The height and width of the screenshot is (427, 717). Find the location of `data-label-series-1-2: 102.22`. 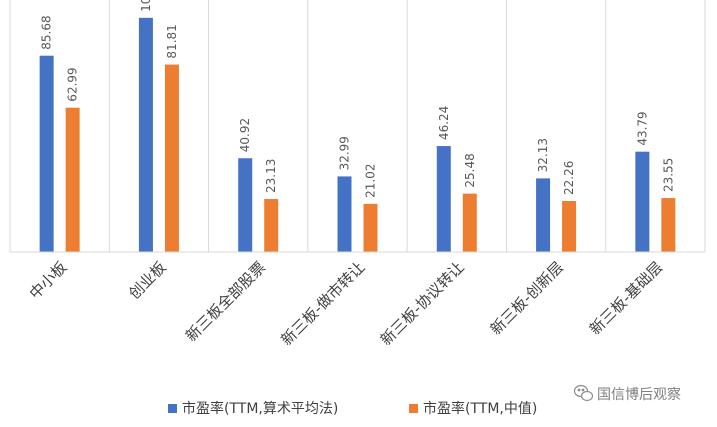

data-label-series-1-2: 102.22 is located at coordinates (146, 6).